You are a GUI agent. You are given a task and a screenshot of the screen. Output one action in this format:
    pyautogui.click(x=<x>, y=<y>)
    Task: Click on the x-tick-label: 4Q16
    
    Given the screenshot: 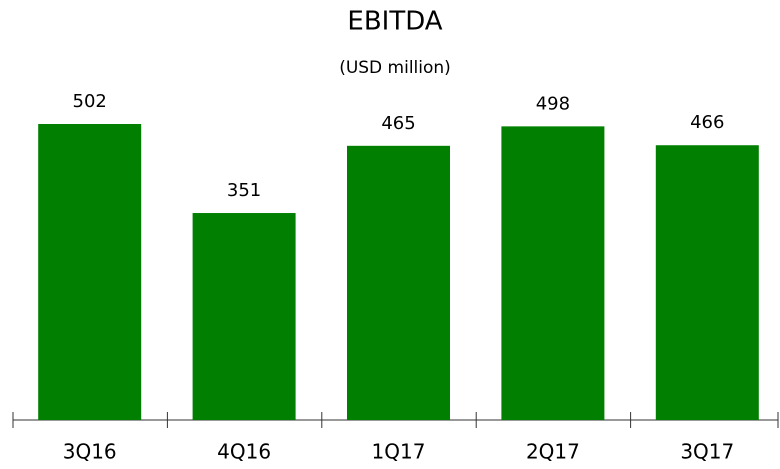 What is the action you would take?
    pyautogui.click(x=244, y=452)
    